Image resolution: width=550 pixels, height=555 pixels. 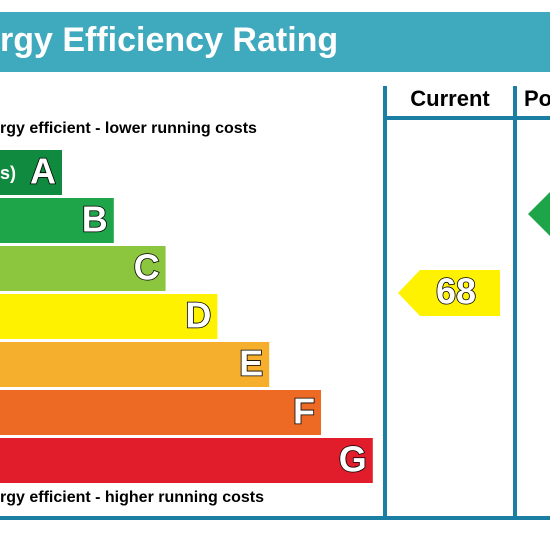 I want to click on band-letter: F, so click(x=304, y=411).